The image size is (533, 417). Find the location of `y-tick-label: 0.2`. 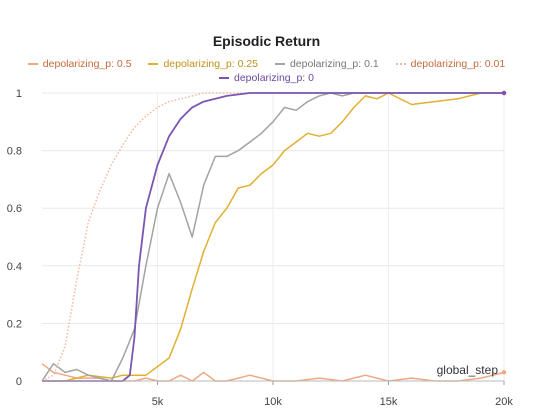

y-tick-label: 0.2 is located at coordinates (14, 324).